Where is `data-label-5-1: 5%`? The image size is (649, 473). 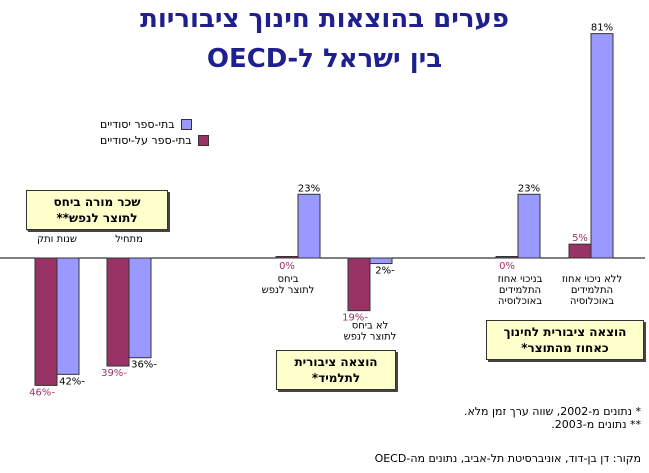
data-label-5-1: 5% is located at coordinates (580, 238).